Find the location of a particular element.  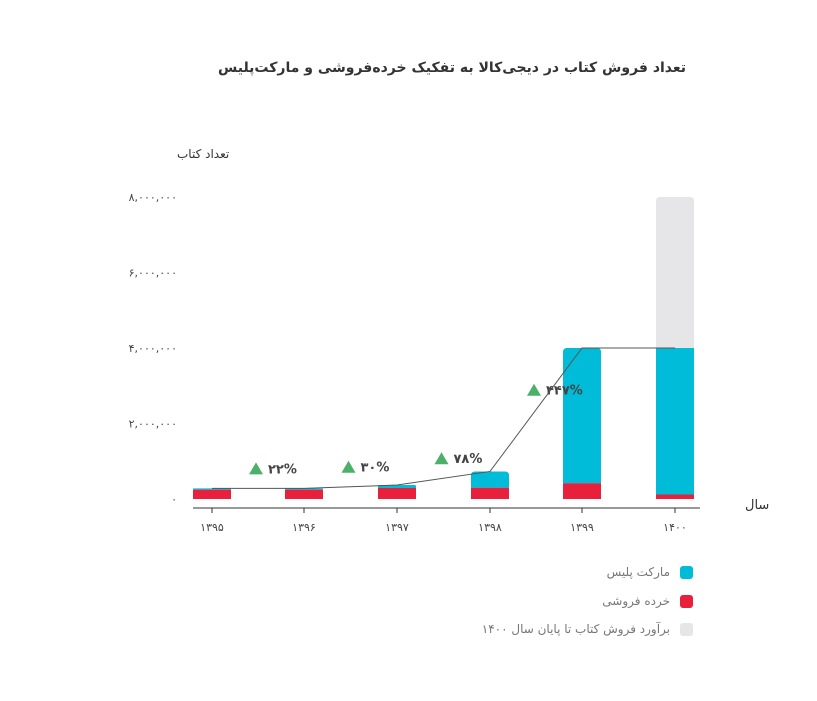

growth-label: ۴۴۷% is located at coordinates (564, 391).